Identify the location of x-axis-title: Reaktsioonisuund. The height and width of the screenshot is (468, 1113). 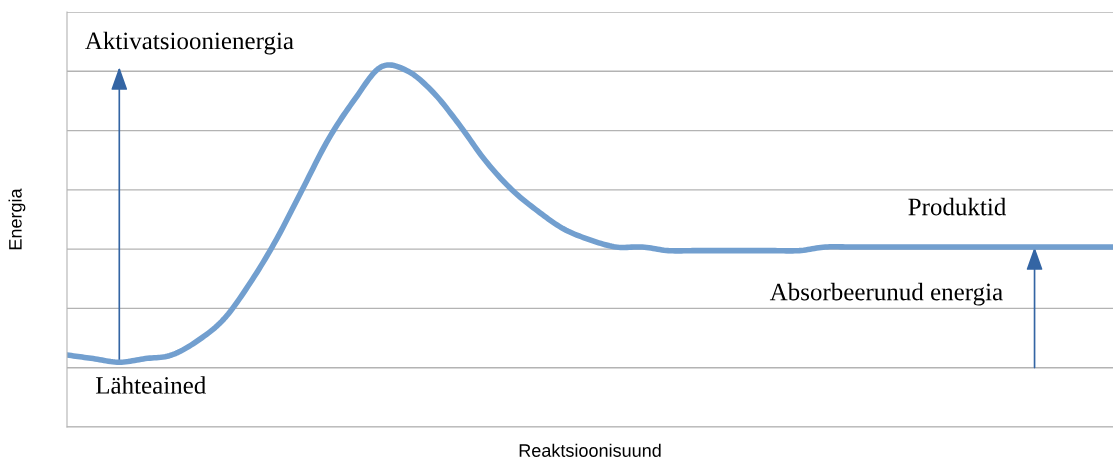
(590, 450).